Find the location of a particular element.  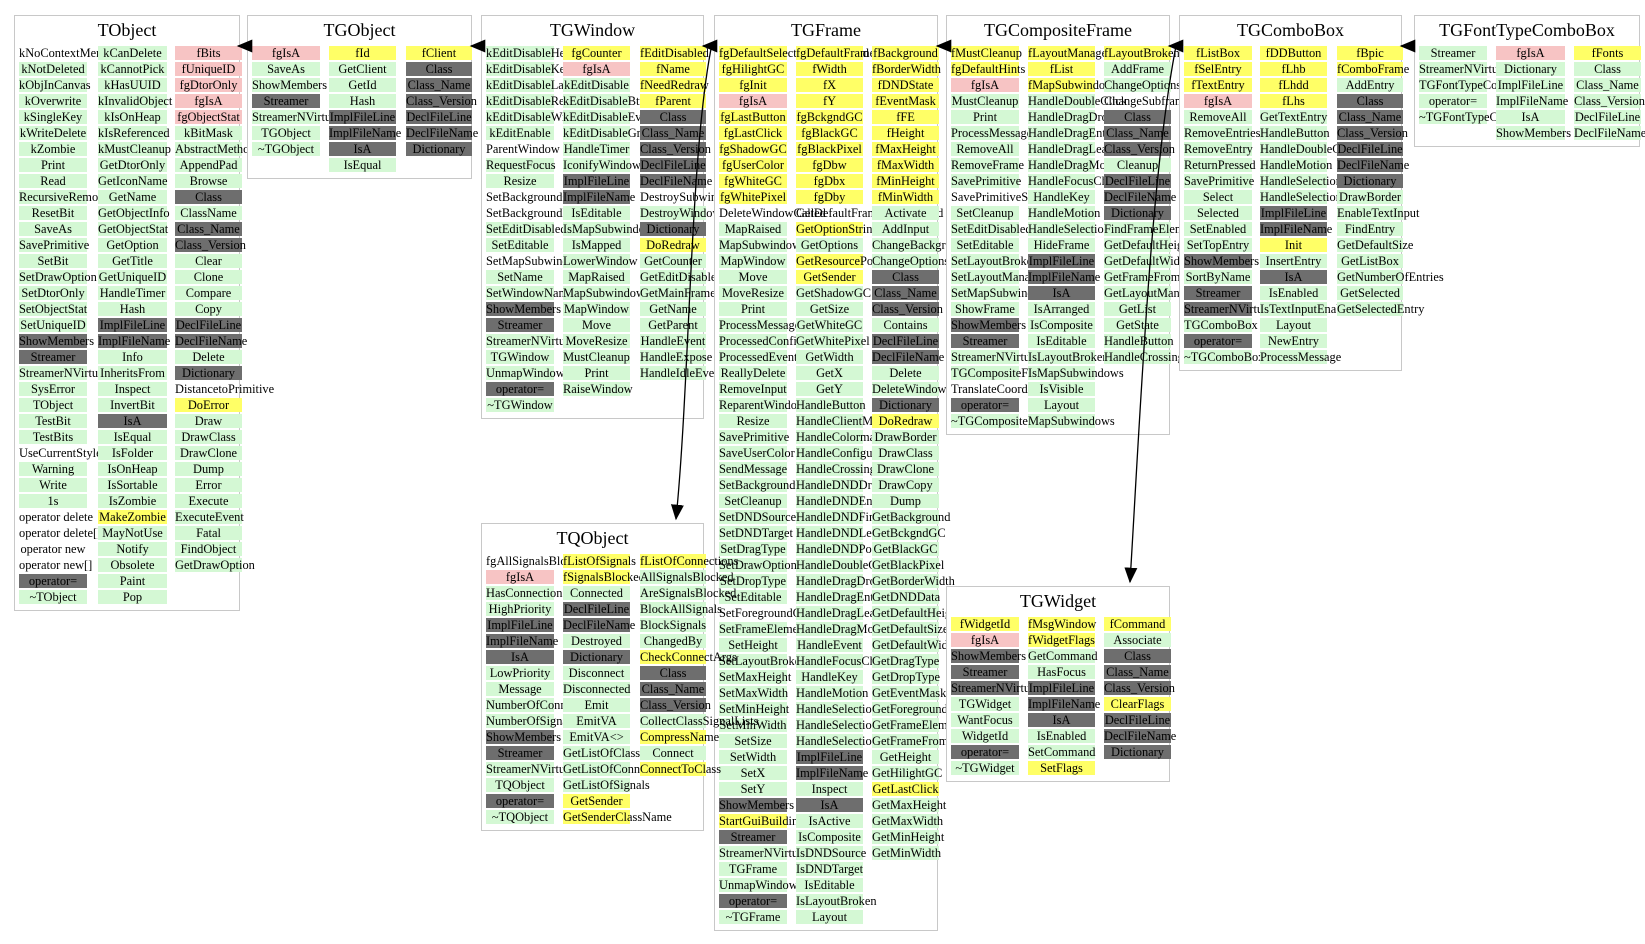

class-member: GetMaxWidth is located at coordinates (908, 821).